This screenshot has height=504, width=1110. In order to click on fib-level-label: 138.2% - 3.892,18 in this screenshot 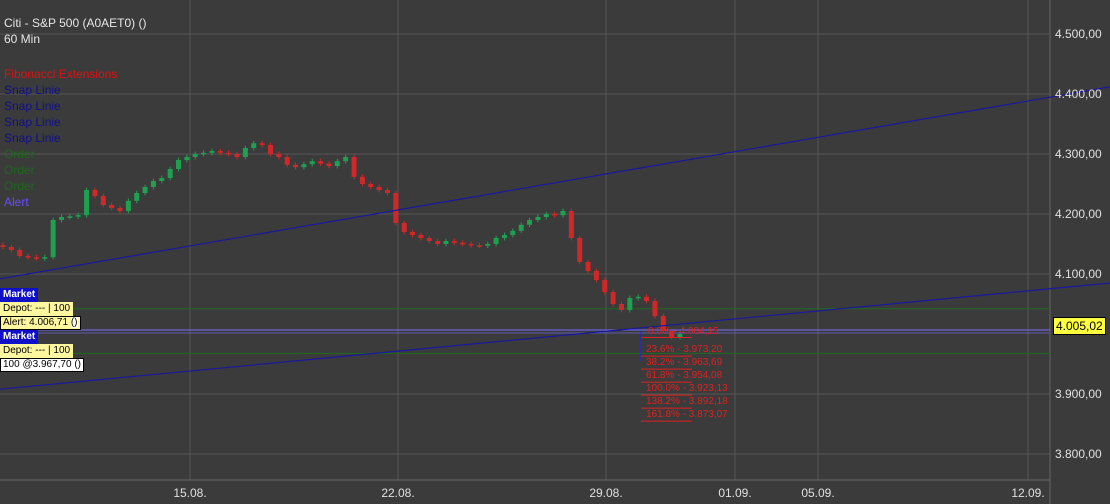, I will do `click(687, 402)`.